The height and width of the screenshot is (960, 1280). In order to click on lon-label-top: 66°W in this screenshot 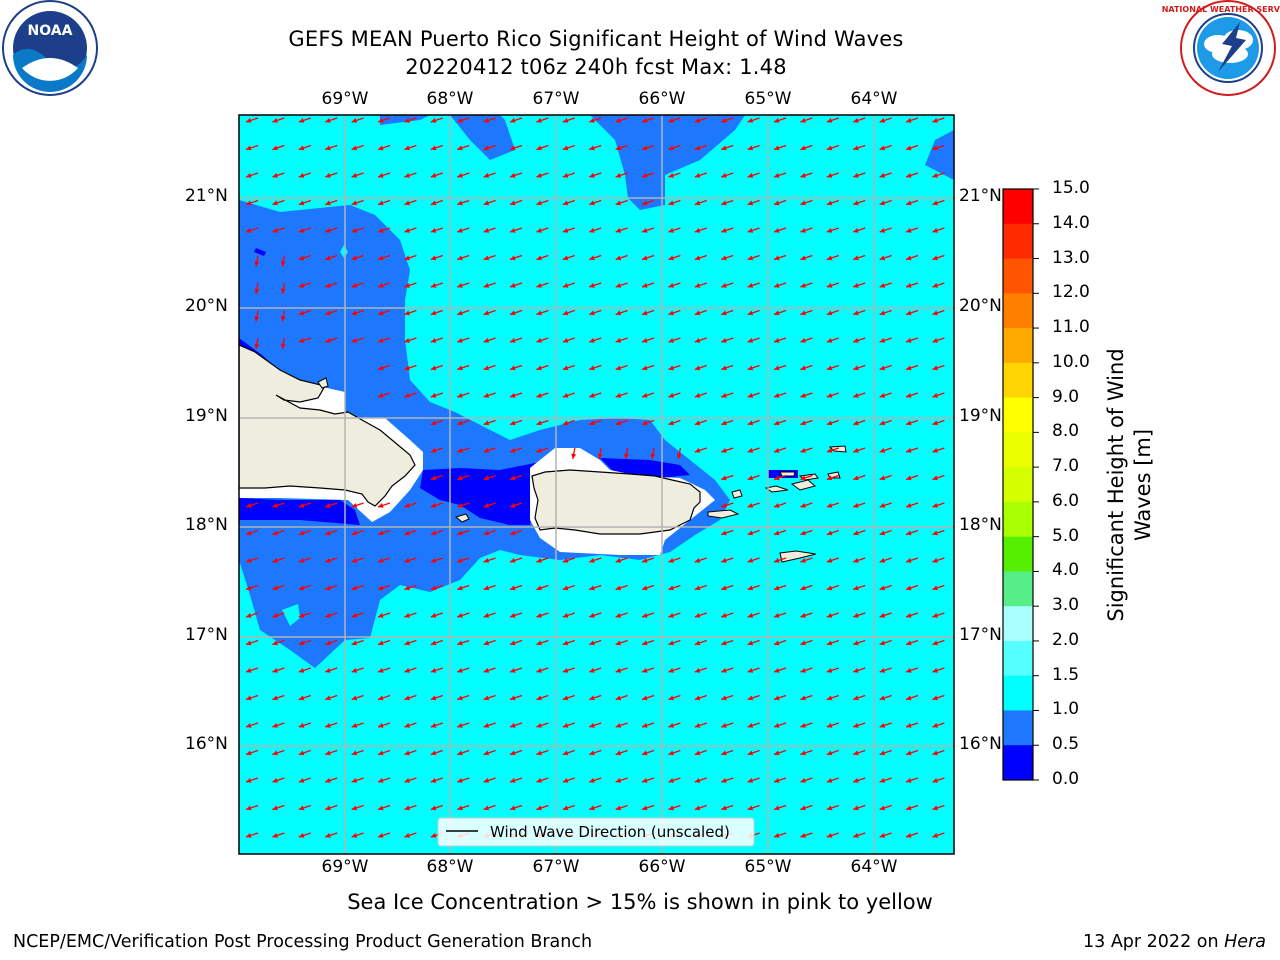, I will do `click(662, 99)`.